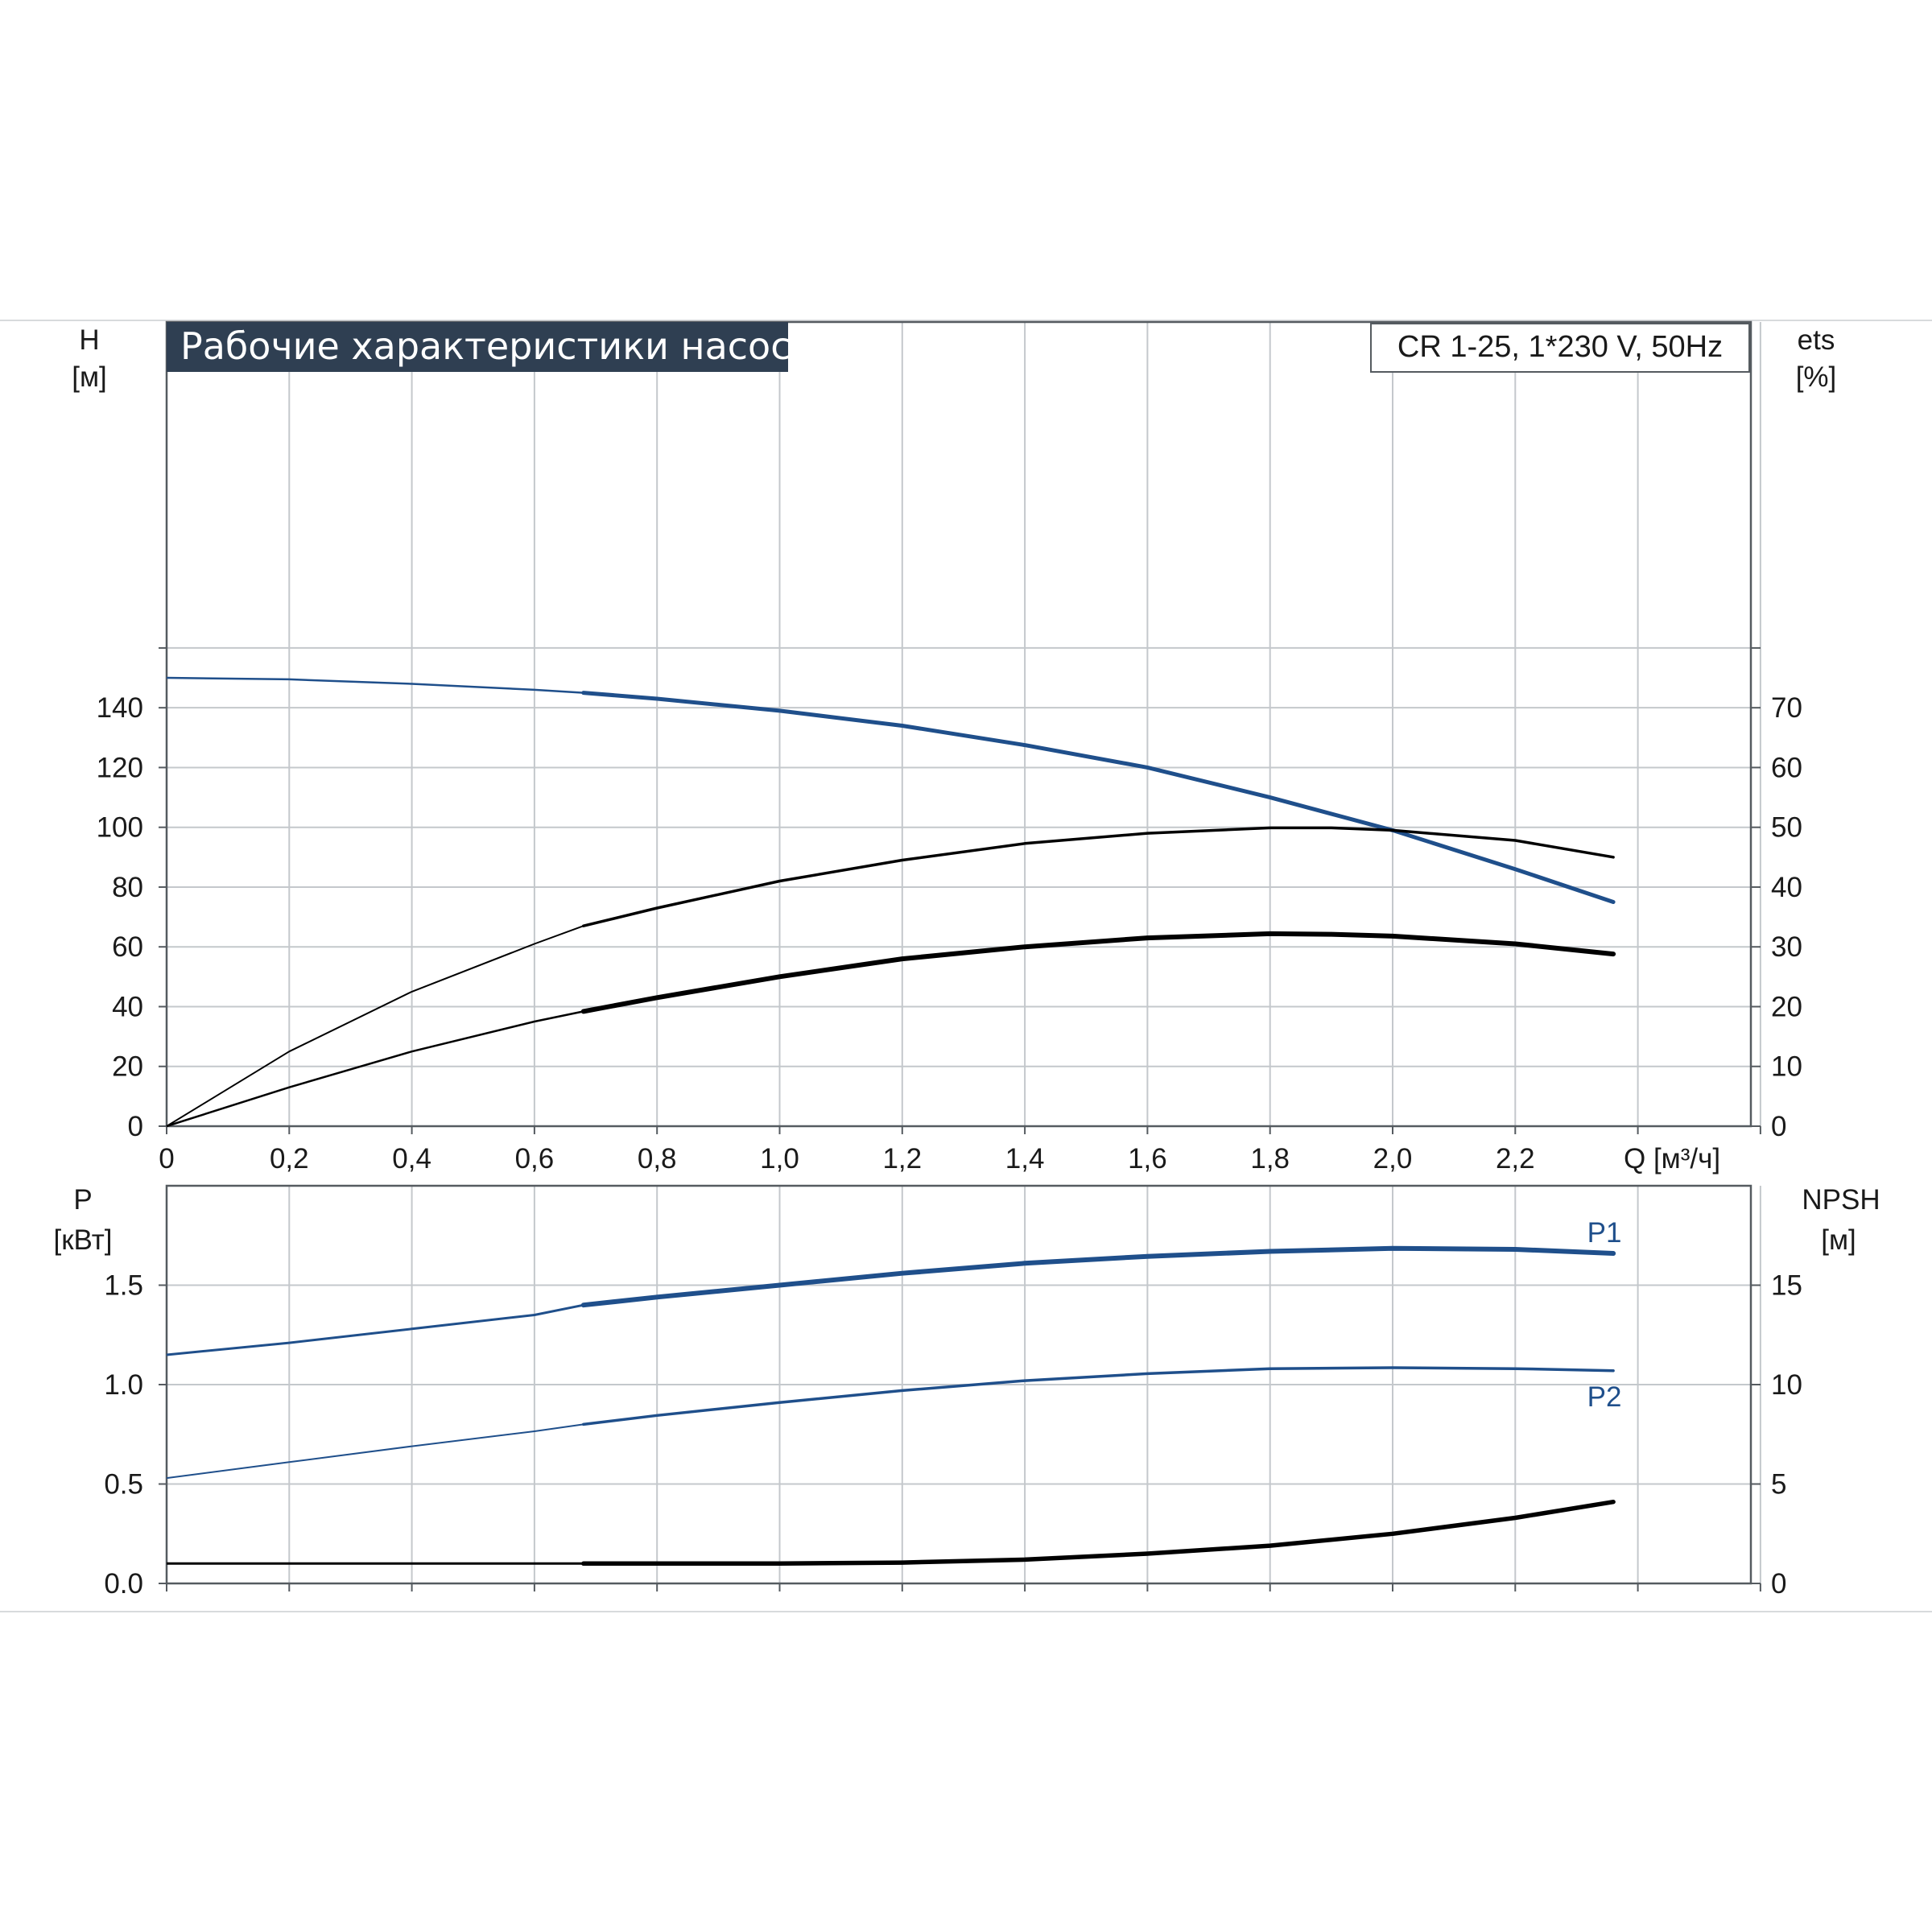 The width and height of the screenshot is (1932, 1932). I want to click on chart-title: Рабочие характеристики насоса, so click(497, 346).